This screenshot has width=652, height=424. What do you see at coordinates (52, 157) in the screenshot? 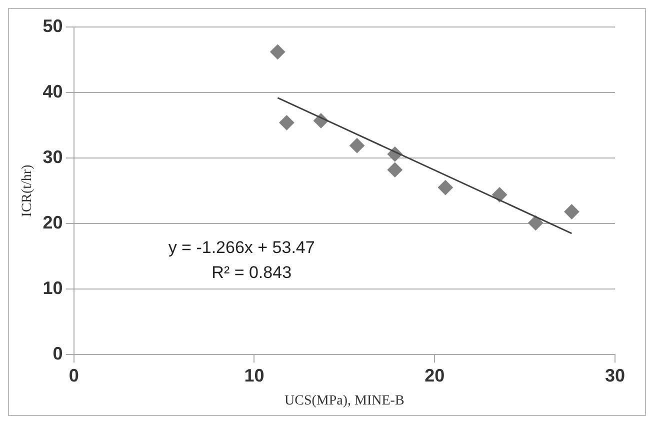
I see `y-tick-label: 30` at bounding box center [52, 157].